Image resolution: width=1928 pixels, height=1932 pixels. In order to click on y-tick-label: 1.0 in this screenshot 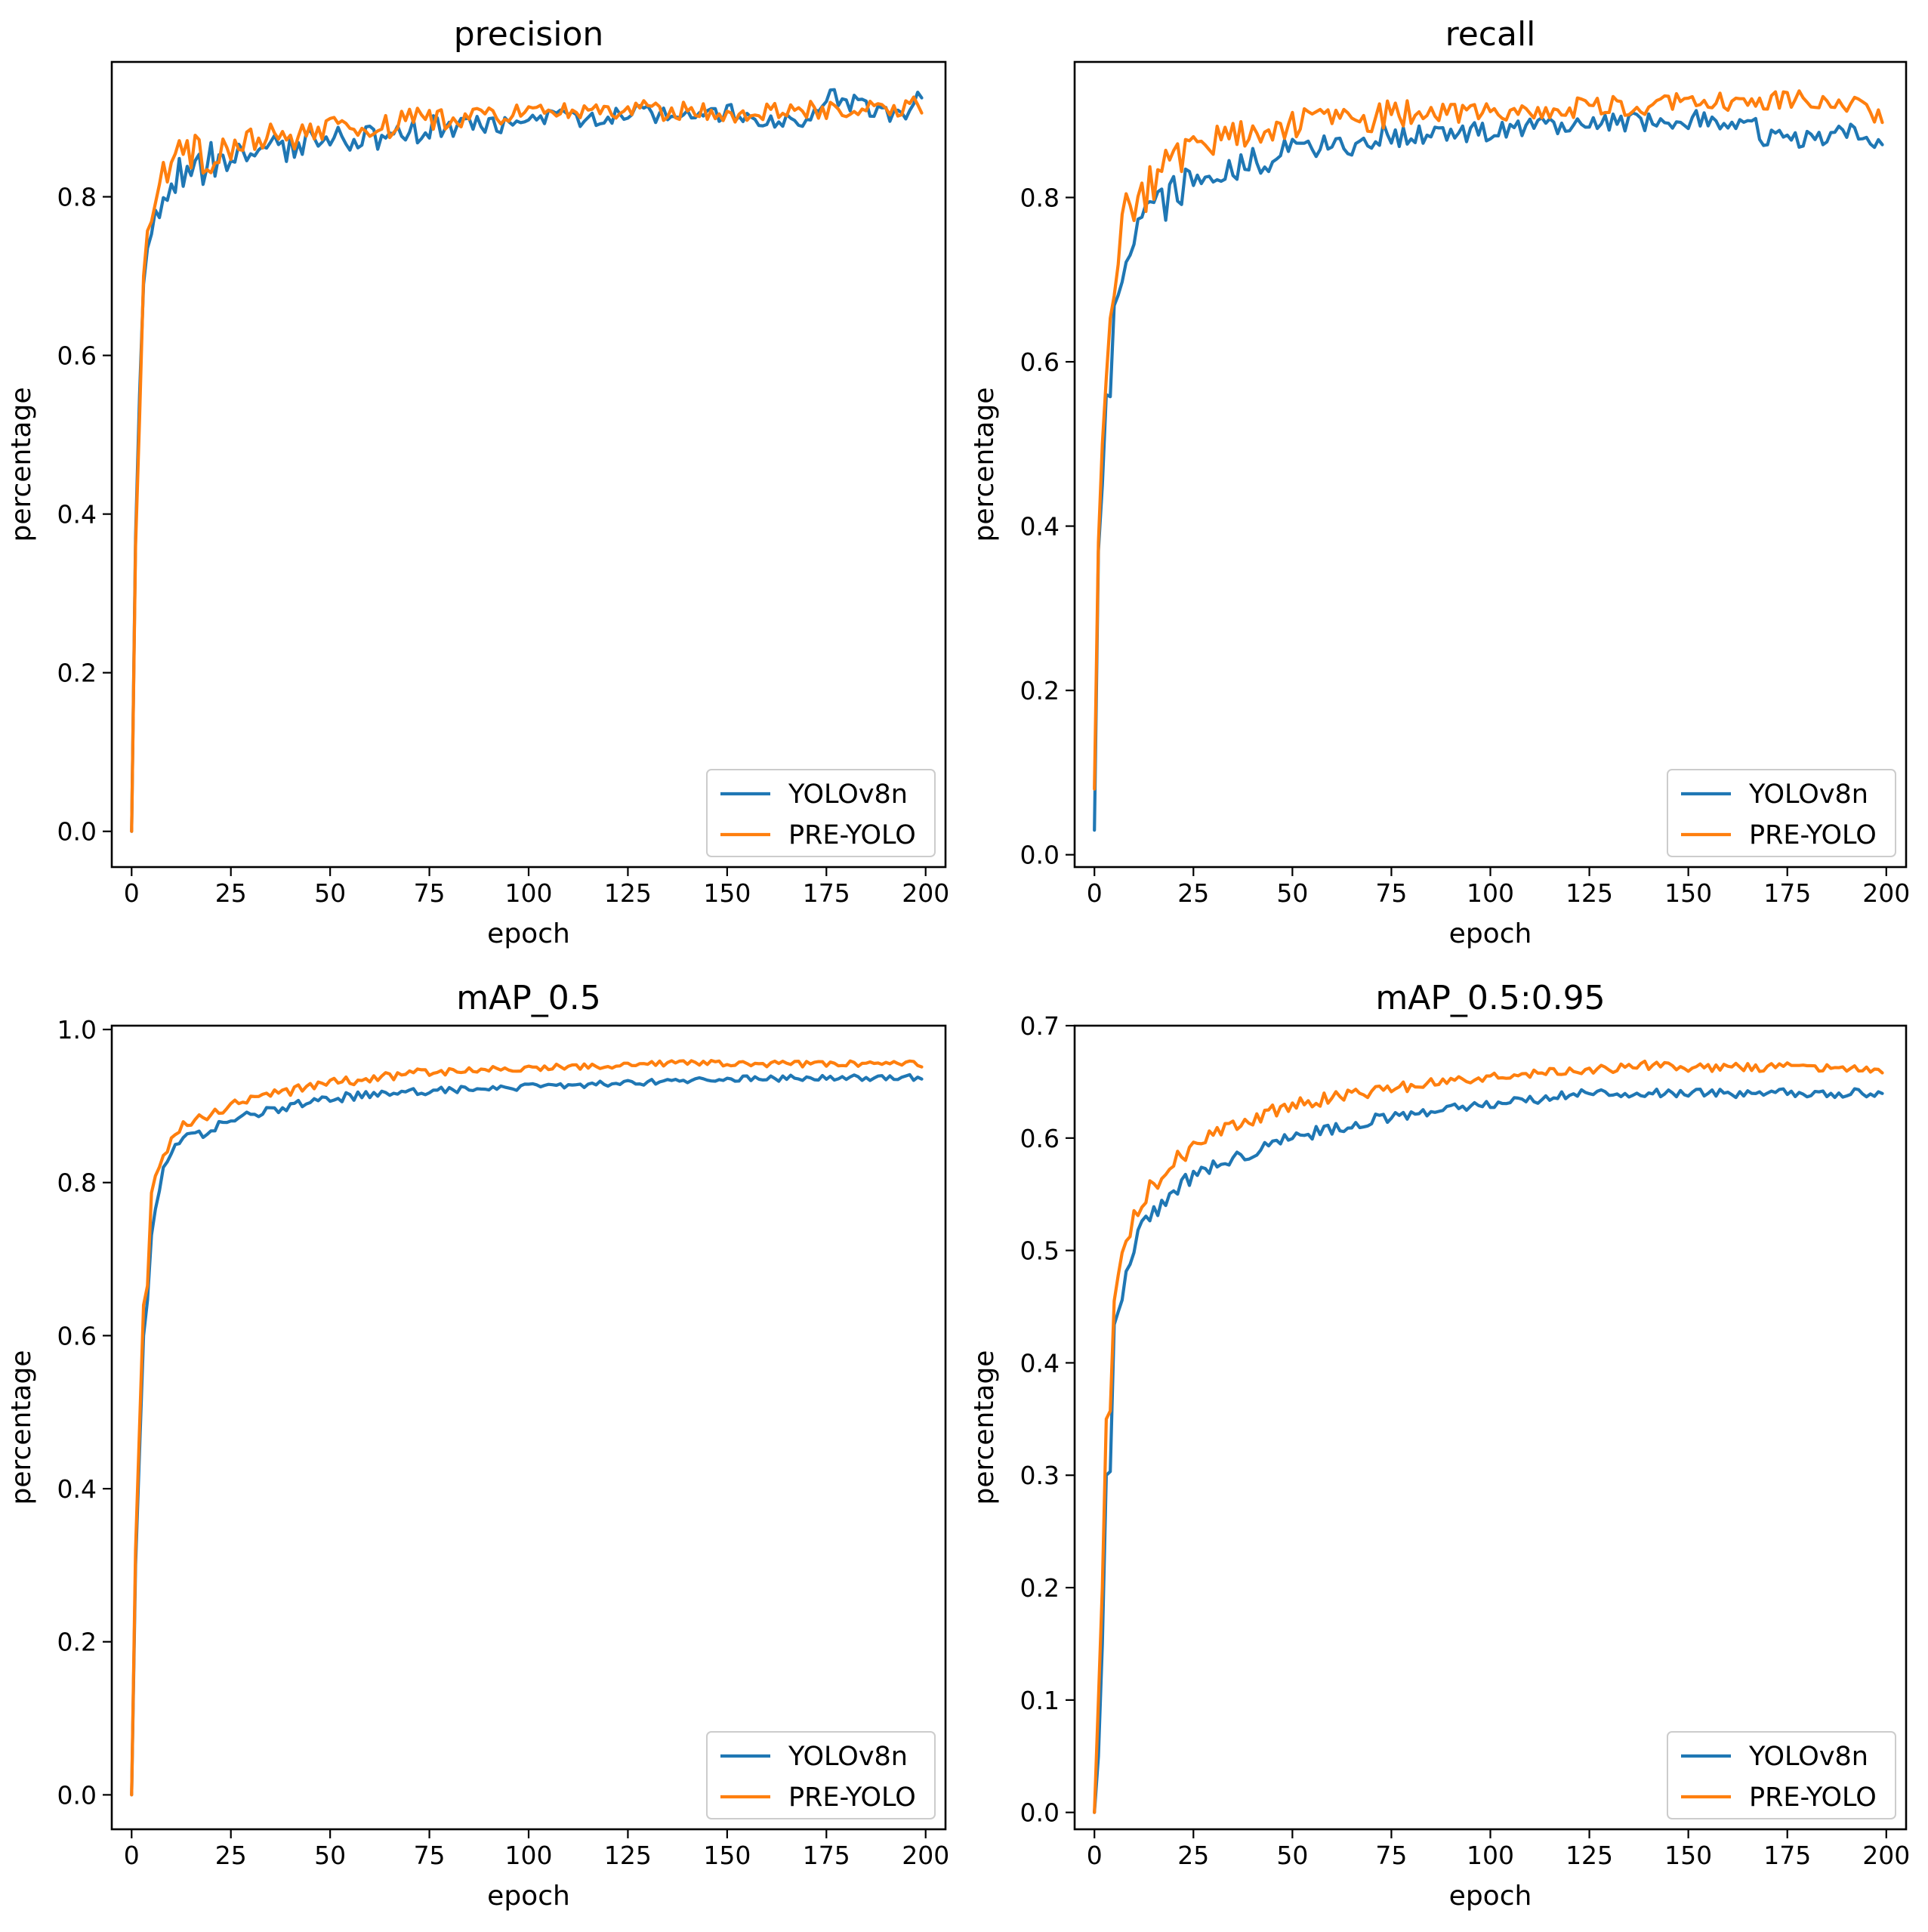, I will do `click(77, 1030)`.